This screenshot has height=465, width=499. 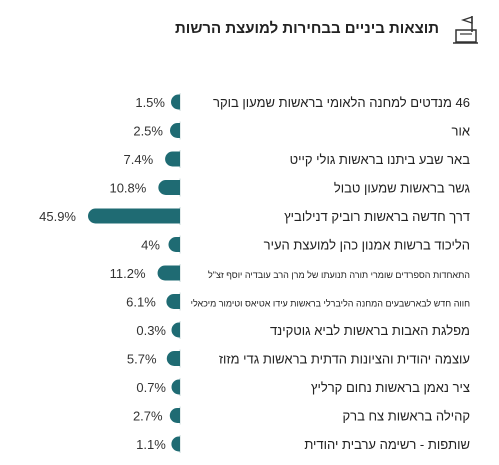 What do you see at coordinates (151, 387) in the screenshot?
I see `value-label: 0.7%` at bounding box center [151, 387].